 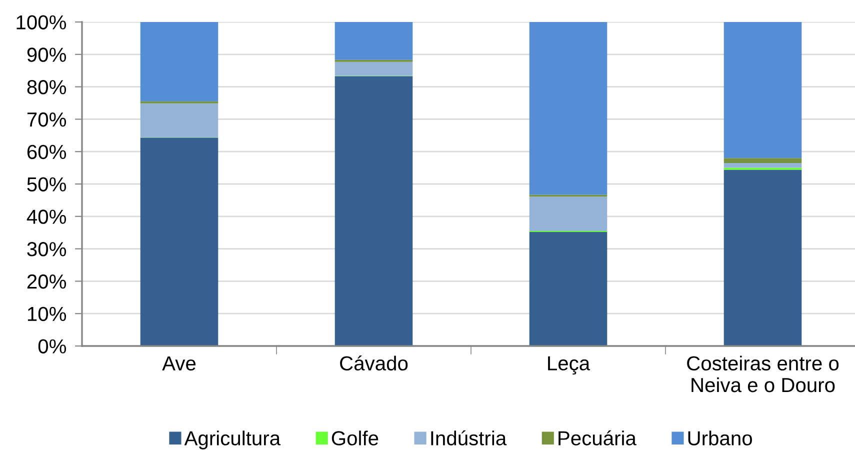 What do you see at coordinates (763, 374) in the screenshot?
I see `x-tick-label: Costeiras entre o Neiva e o Douro` at bounding box center [763, 374].